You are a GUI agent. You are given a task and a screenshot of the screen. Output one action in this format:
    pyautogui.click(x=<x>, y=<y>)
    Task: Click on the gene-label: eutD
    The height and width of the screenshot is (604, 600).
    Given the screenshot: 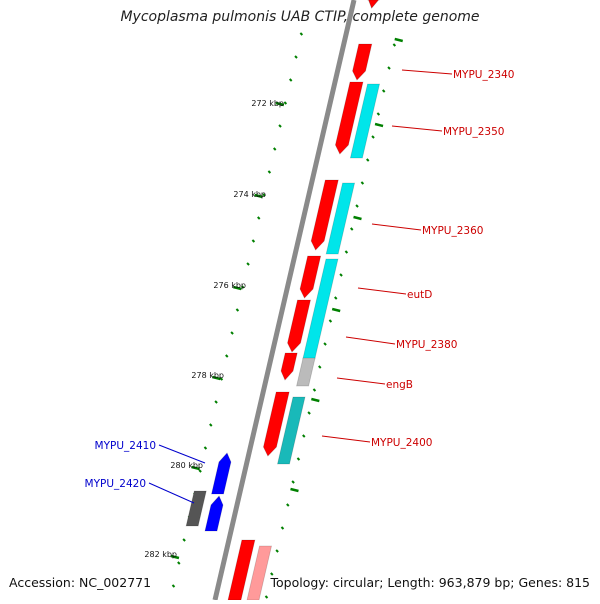 What is the action you would take?
    pyautogui.click(x=419, y=295)
    